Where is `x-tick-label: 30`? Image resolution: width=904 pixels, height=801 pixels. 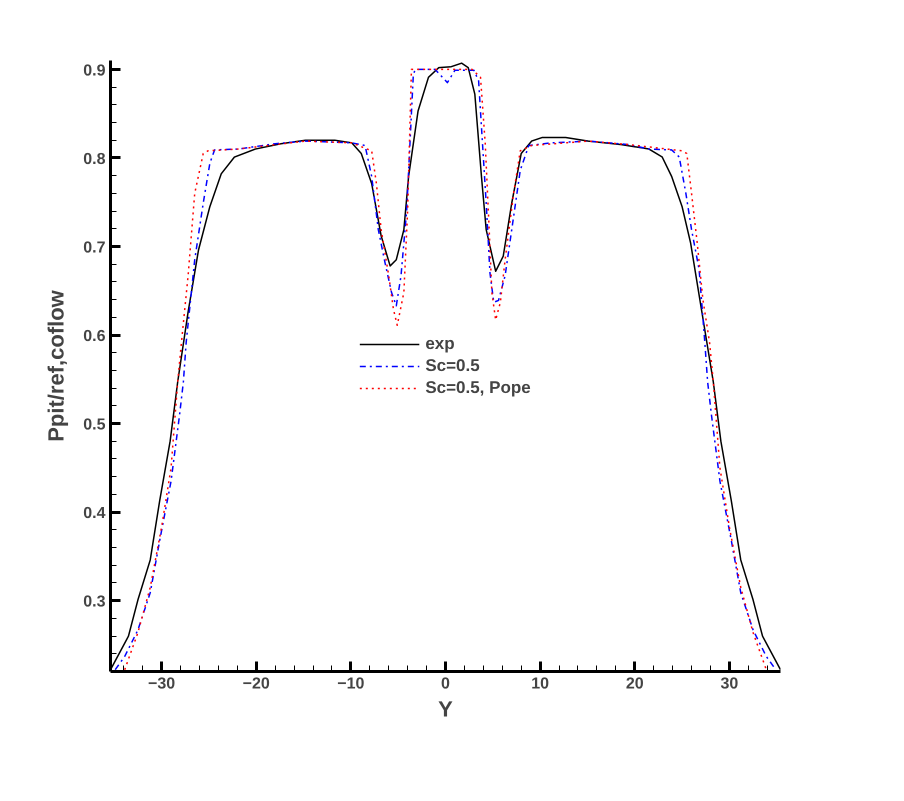 x-tick-label: 30 is located at coordinates (729, 684).